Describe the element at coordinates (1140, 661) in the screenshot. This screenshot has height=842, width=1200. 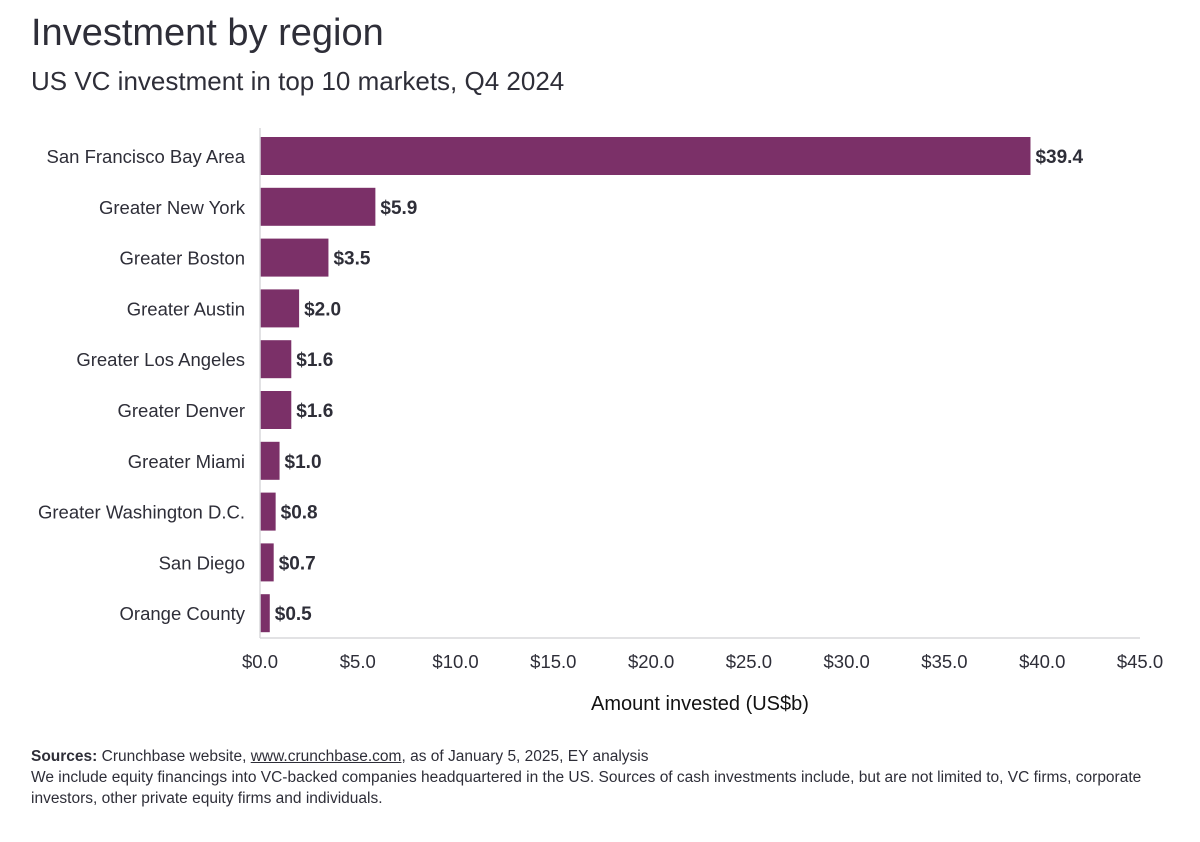
I see `x-tick-label: $45.0` at that location.